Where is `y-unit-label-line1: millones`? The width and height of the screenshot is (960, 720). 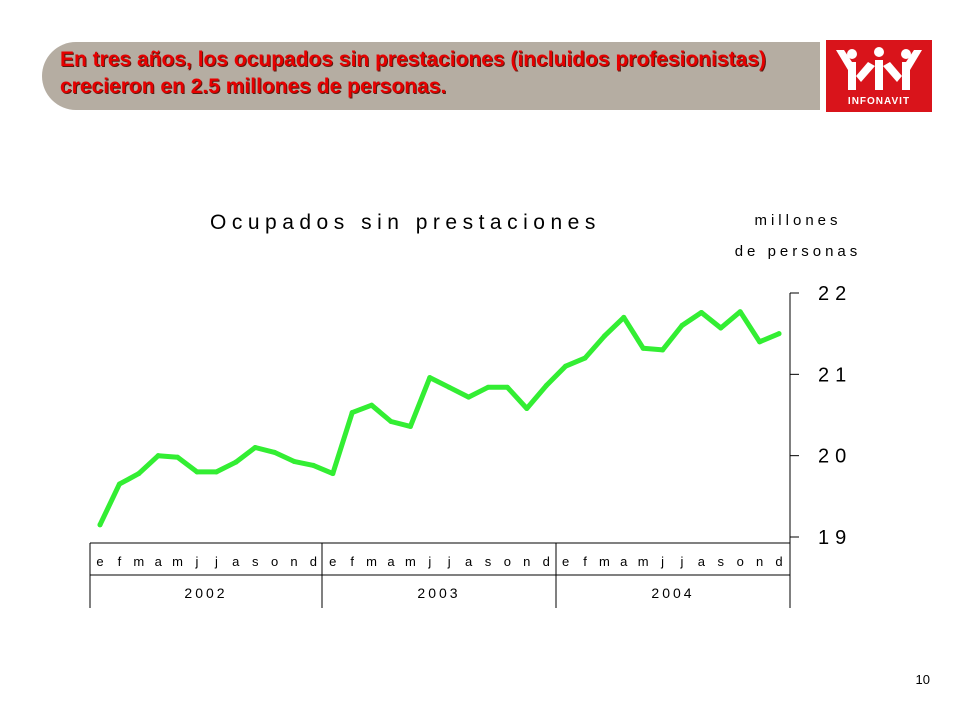 y-unit-label-line1: millones is located at coordinates (797, 220).